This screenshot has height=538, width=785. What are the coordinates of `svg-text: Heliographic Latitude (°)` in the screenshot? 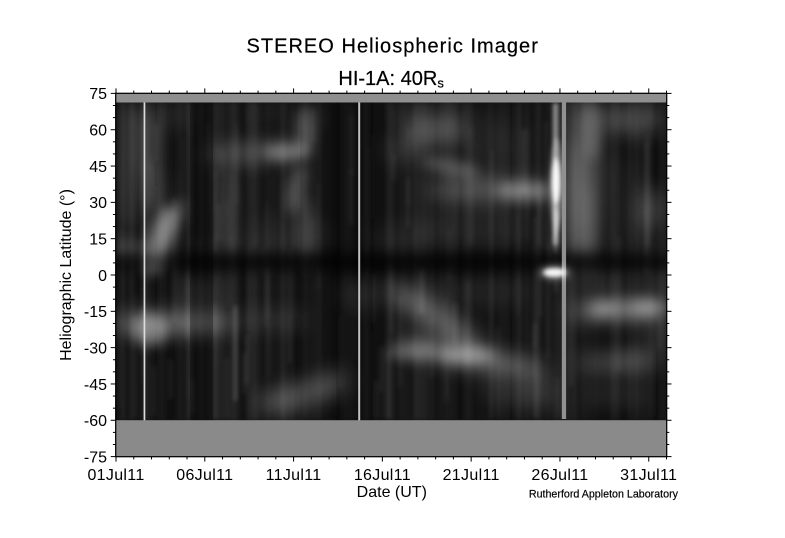 It's located at (66, 275).